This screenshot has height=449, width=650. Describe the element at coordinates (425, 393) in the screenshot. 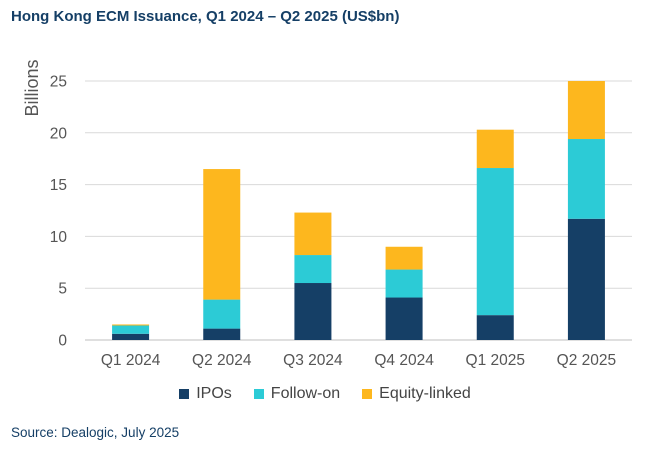

I see `legend-label: Equity-linked` at that location.